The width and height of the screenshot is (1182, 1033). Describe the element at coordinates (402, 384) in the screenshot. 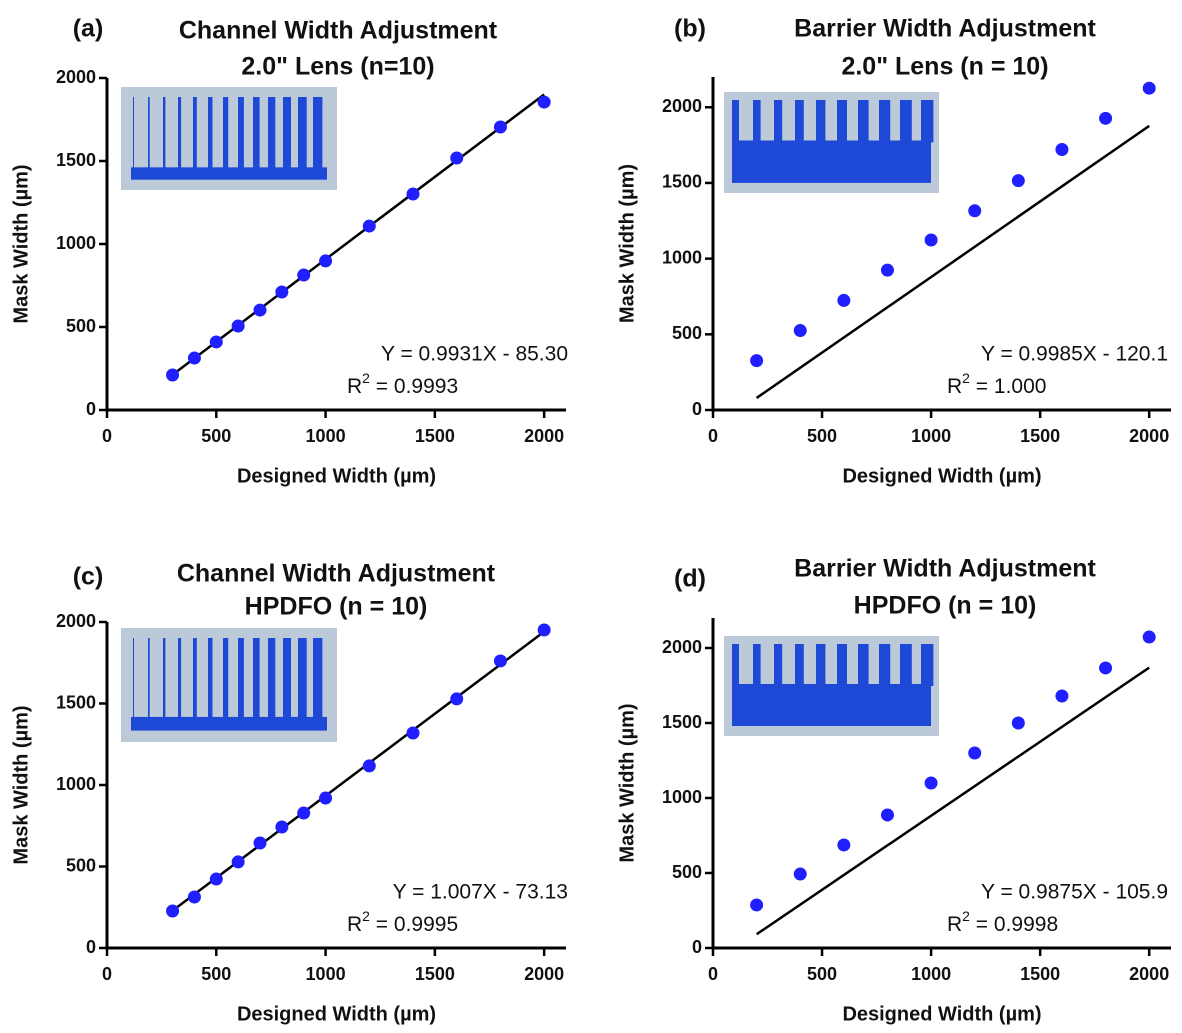

I see `r-squared: R2 = 0.9993` at that location.